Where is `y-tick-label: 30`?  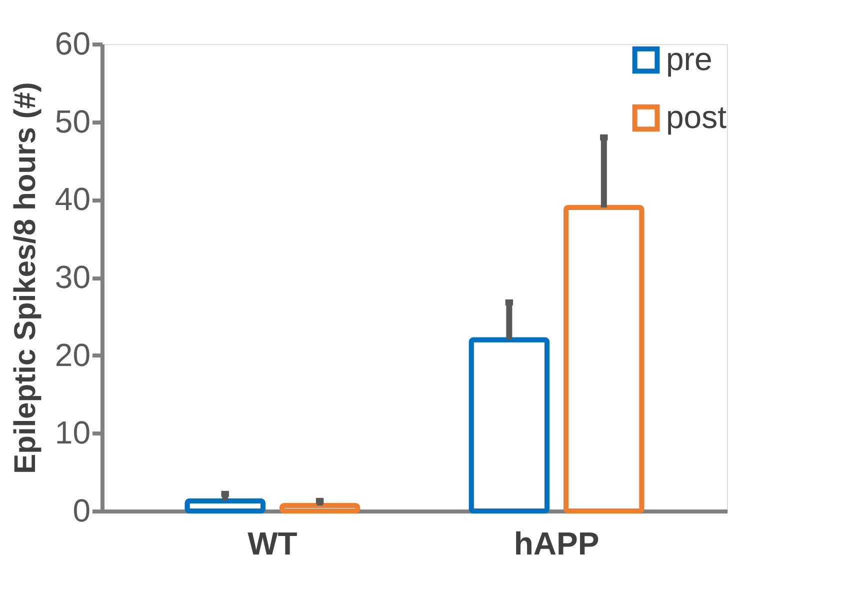
y-tick-label: 30 is located at coordinates (72, 277).